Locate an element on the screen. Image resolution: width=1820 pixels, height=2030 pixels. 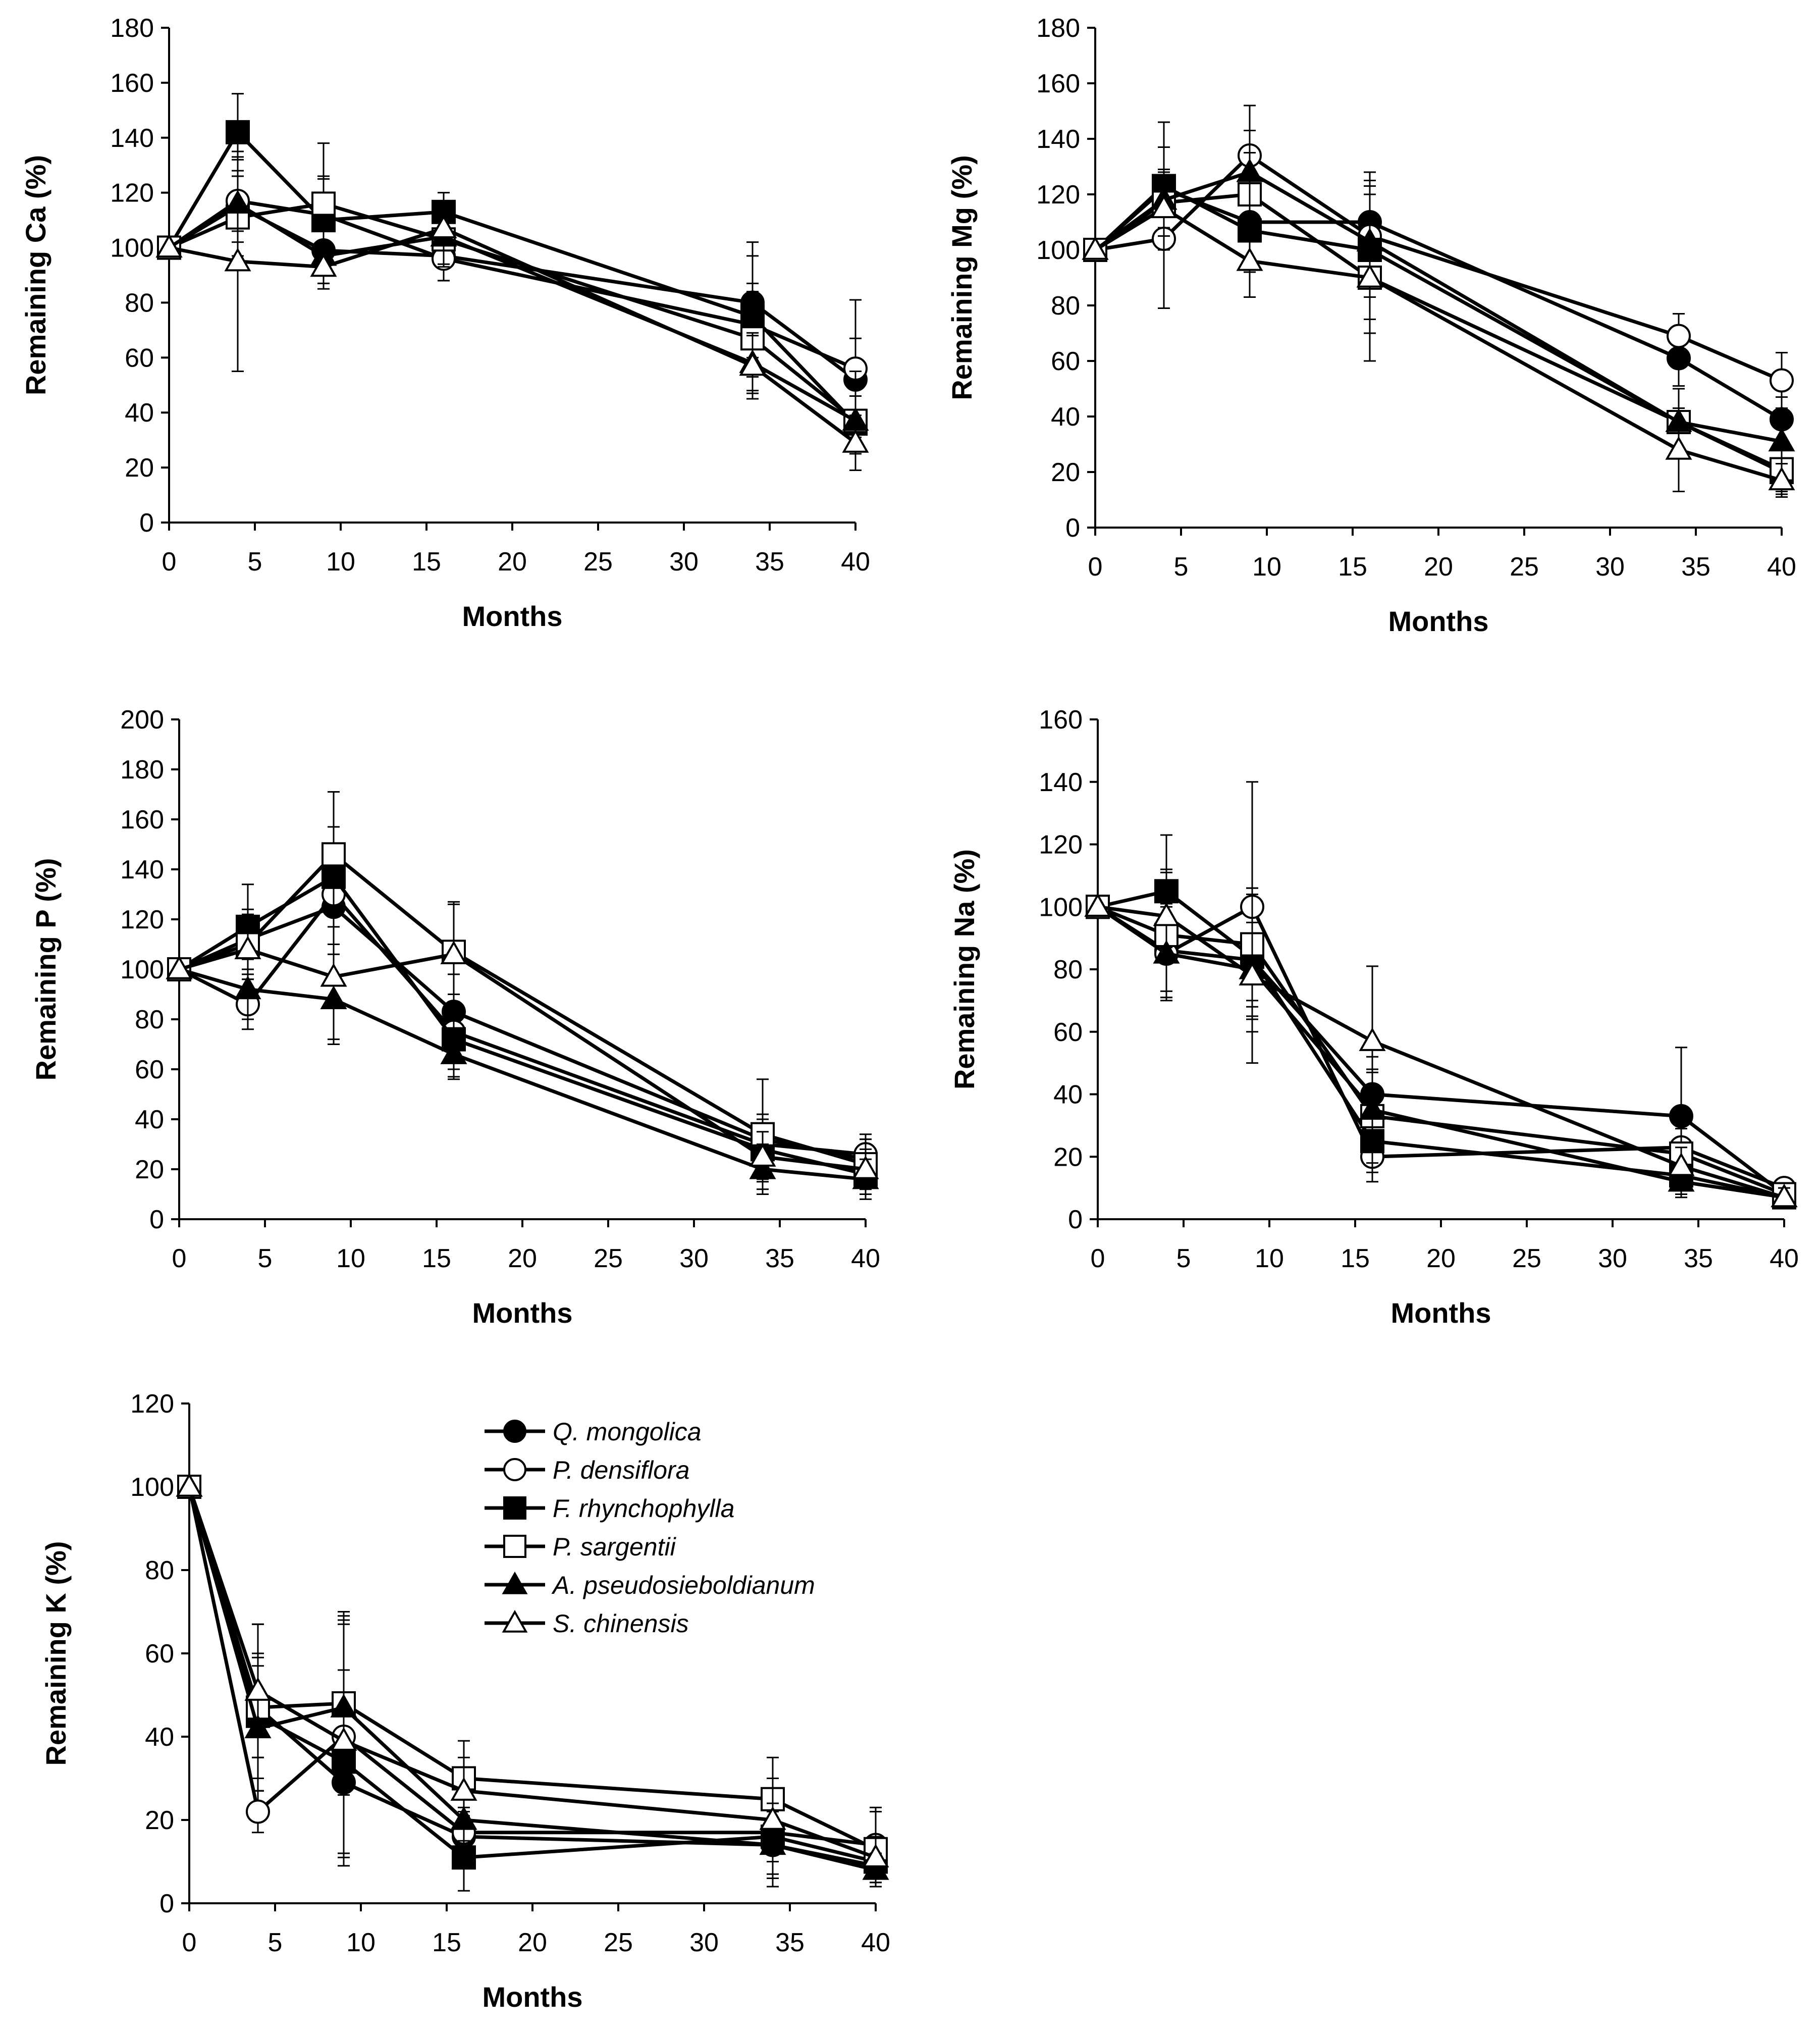
legend-item-p-densiflora: P. densiflora is located at coordinates (587, 1470).